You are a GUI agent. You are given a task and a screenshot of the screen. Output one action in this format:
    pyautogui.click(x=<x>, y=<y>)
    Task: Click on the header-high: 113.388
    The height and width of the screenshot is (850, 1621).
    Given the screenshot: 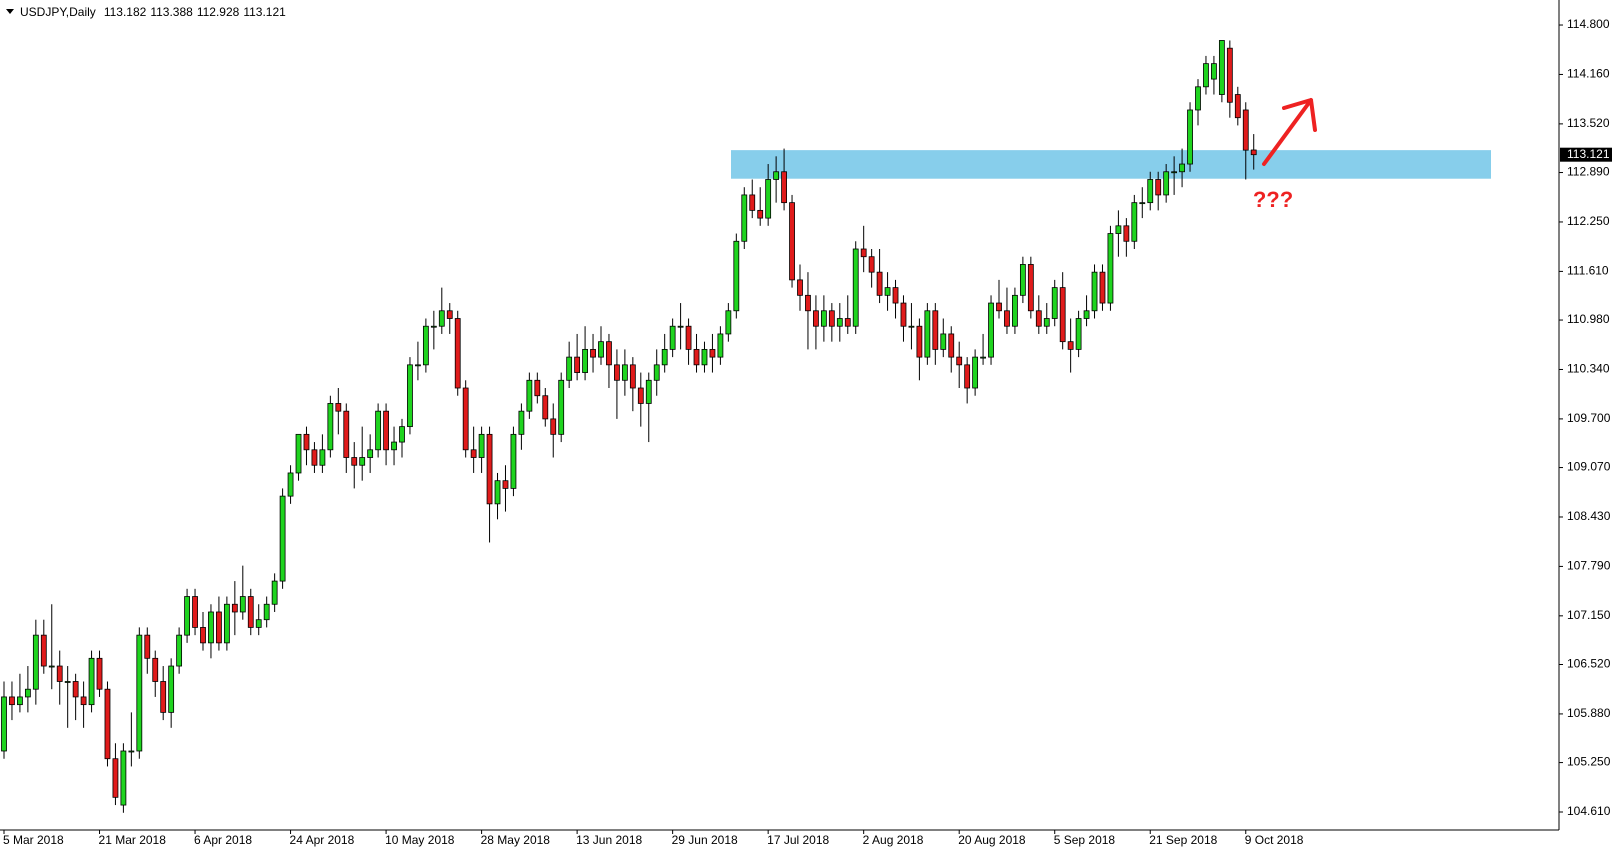 What is the action you would take?
    pyautogui.click(x=171, y=12)
    